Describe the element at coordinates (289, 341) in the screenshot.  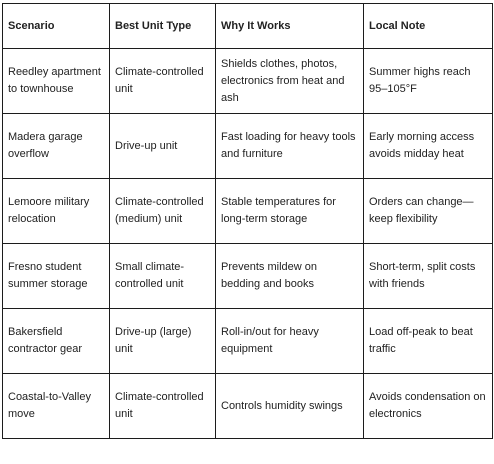
I see `cell-why-it-works: Roll-in/out for heavy equipment` at that location.